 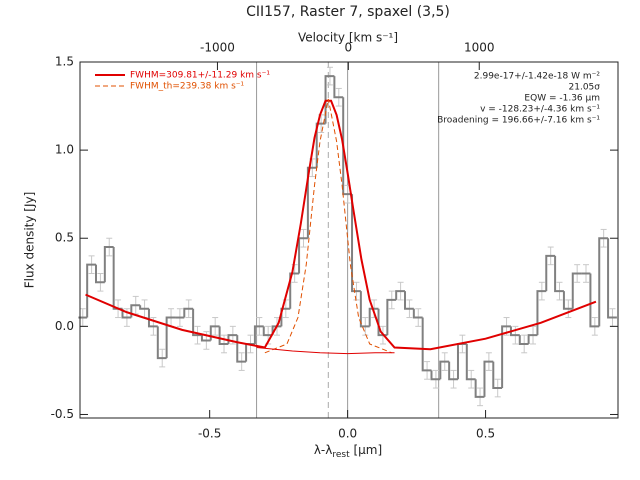 What do you see at coordinates (200, 76) in the screenshot?
I see `legend-label: FWHM=309.81+/-11.29 km s⁻¹` at bounding box center [200, 76].